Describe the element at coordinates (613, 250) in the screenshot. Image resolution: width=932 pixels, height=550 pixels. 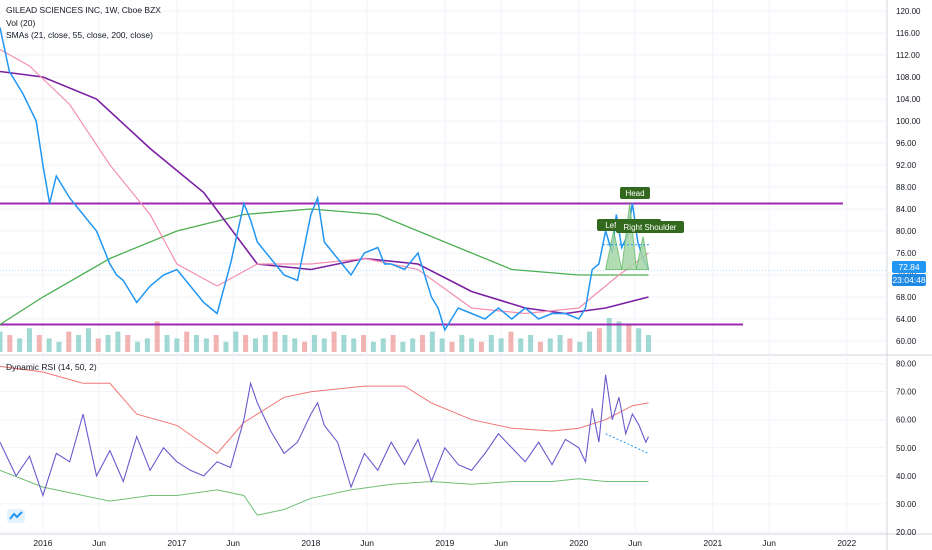
I see `left-shoulder-triangle` at that location.